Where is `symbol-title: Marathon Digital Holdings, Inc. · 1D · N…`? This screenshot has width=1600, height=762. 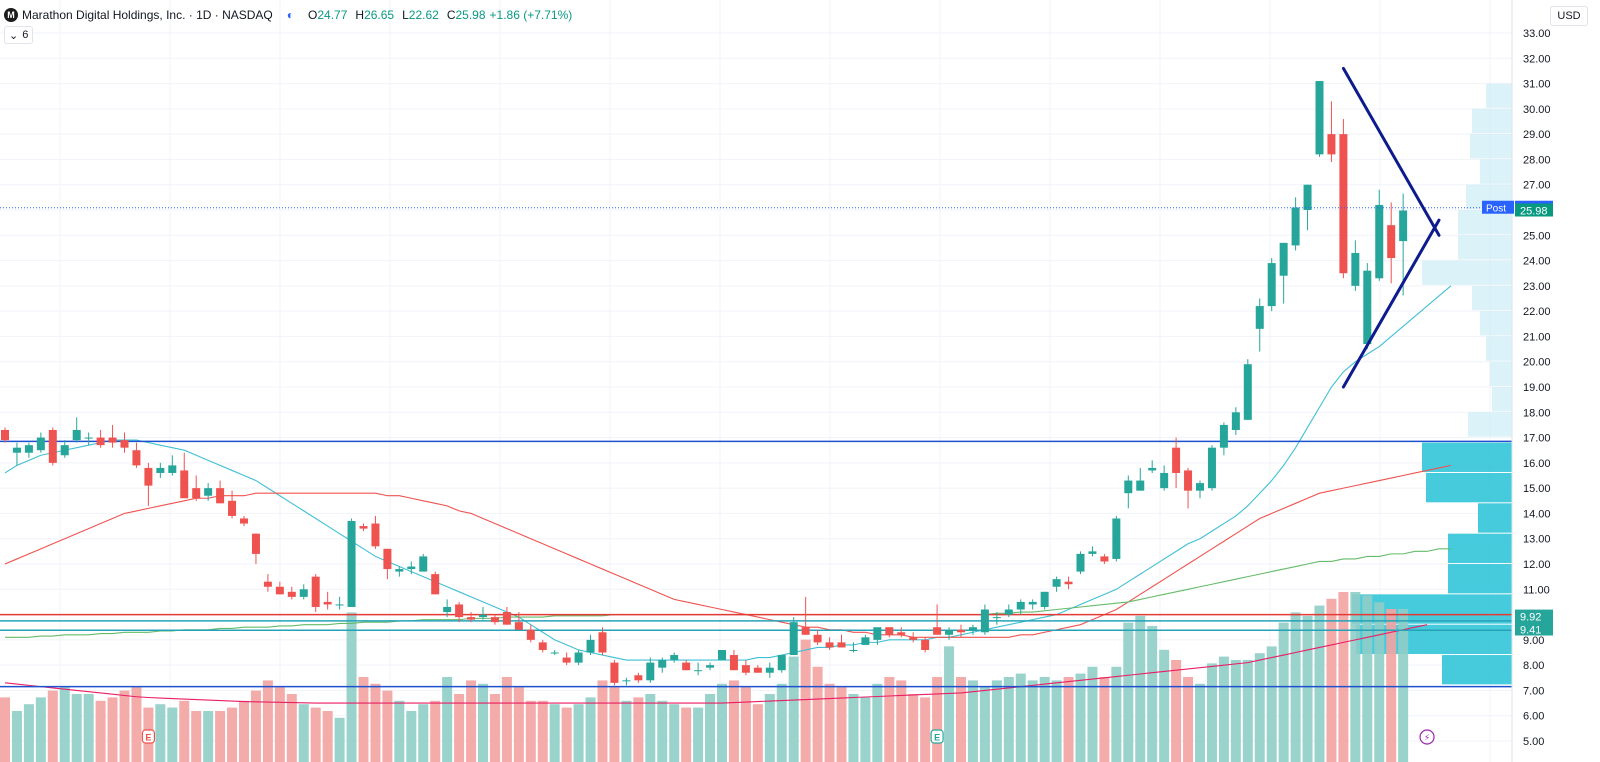 symbol-title: Marathon Digital Holdings, Inc. · 1D · N… is located at coordinates (147, 15).